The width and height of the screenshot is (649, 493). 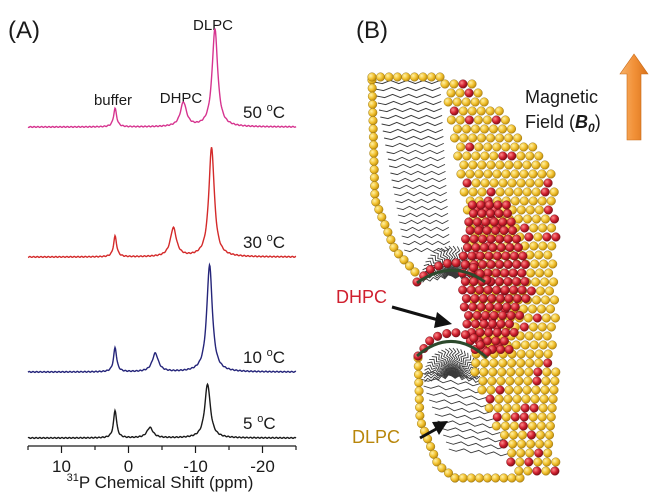 What do you see at coordinates (591, 128) in the screenshot?
I see `field-subscript: 0` at bounding box center [591, 128].